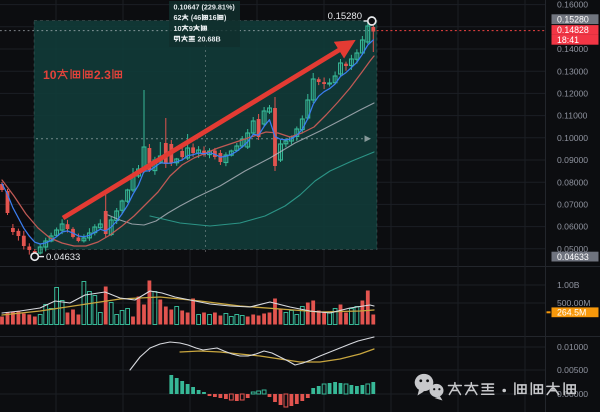 Image resolution: width=600 pixels, height=412 pixels. What do you see at coordinates (198, 6) in the screenshot?
I see `svg-text: 7` at bounding box center [198, 6].